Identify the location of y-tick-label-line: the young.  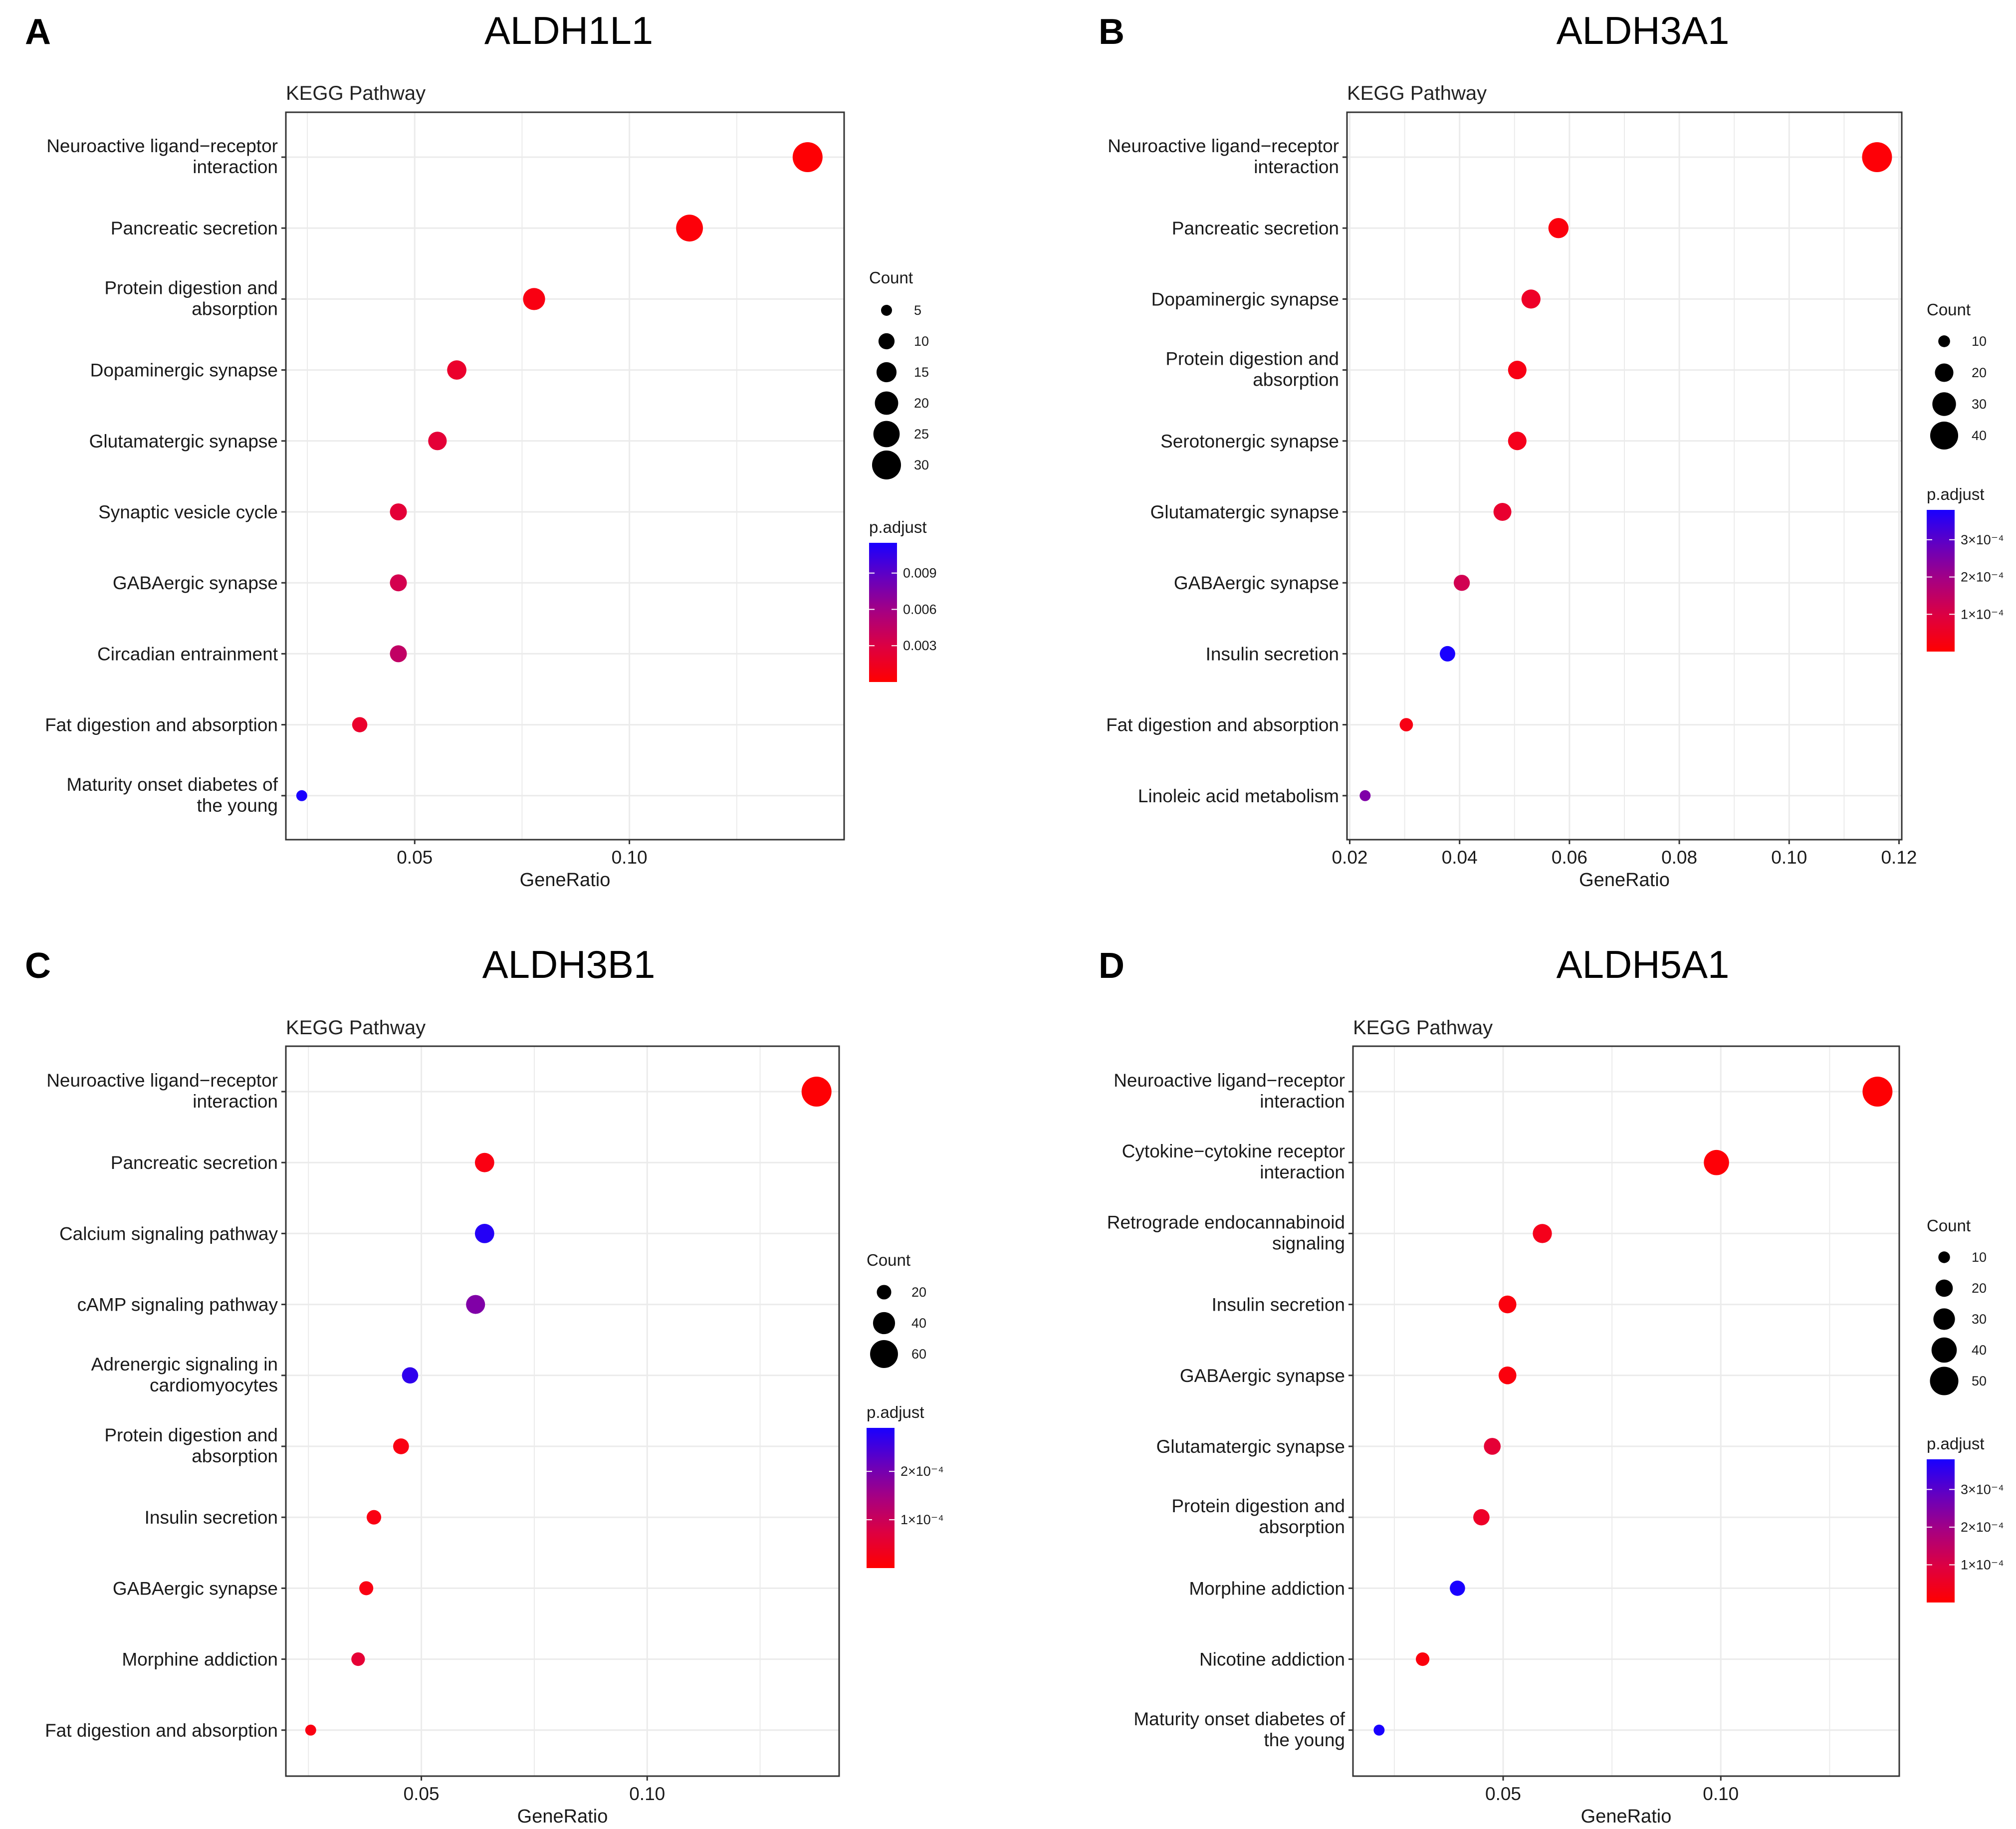
(1304, 1740).